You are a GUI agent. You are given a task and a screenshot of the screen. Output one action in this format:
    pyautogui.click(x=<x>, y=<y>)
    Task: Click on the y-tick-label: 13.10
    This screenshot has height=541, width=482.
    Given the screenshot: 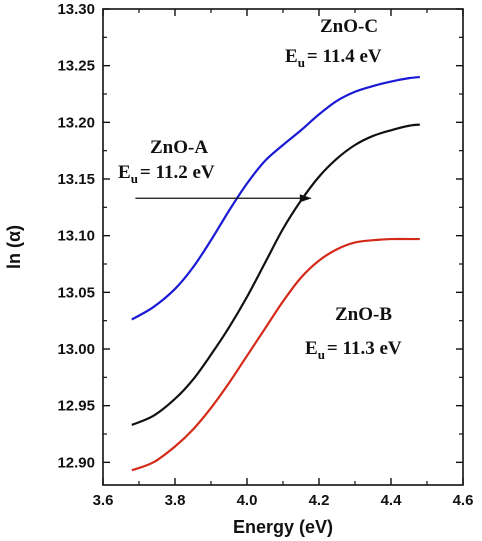 What is the action you would take?
    pyautogui.click(x=76, y=236)
    